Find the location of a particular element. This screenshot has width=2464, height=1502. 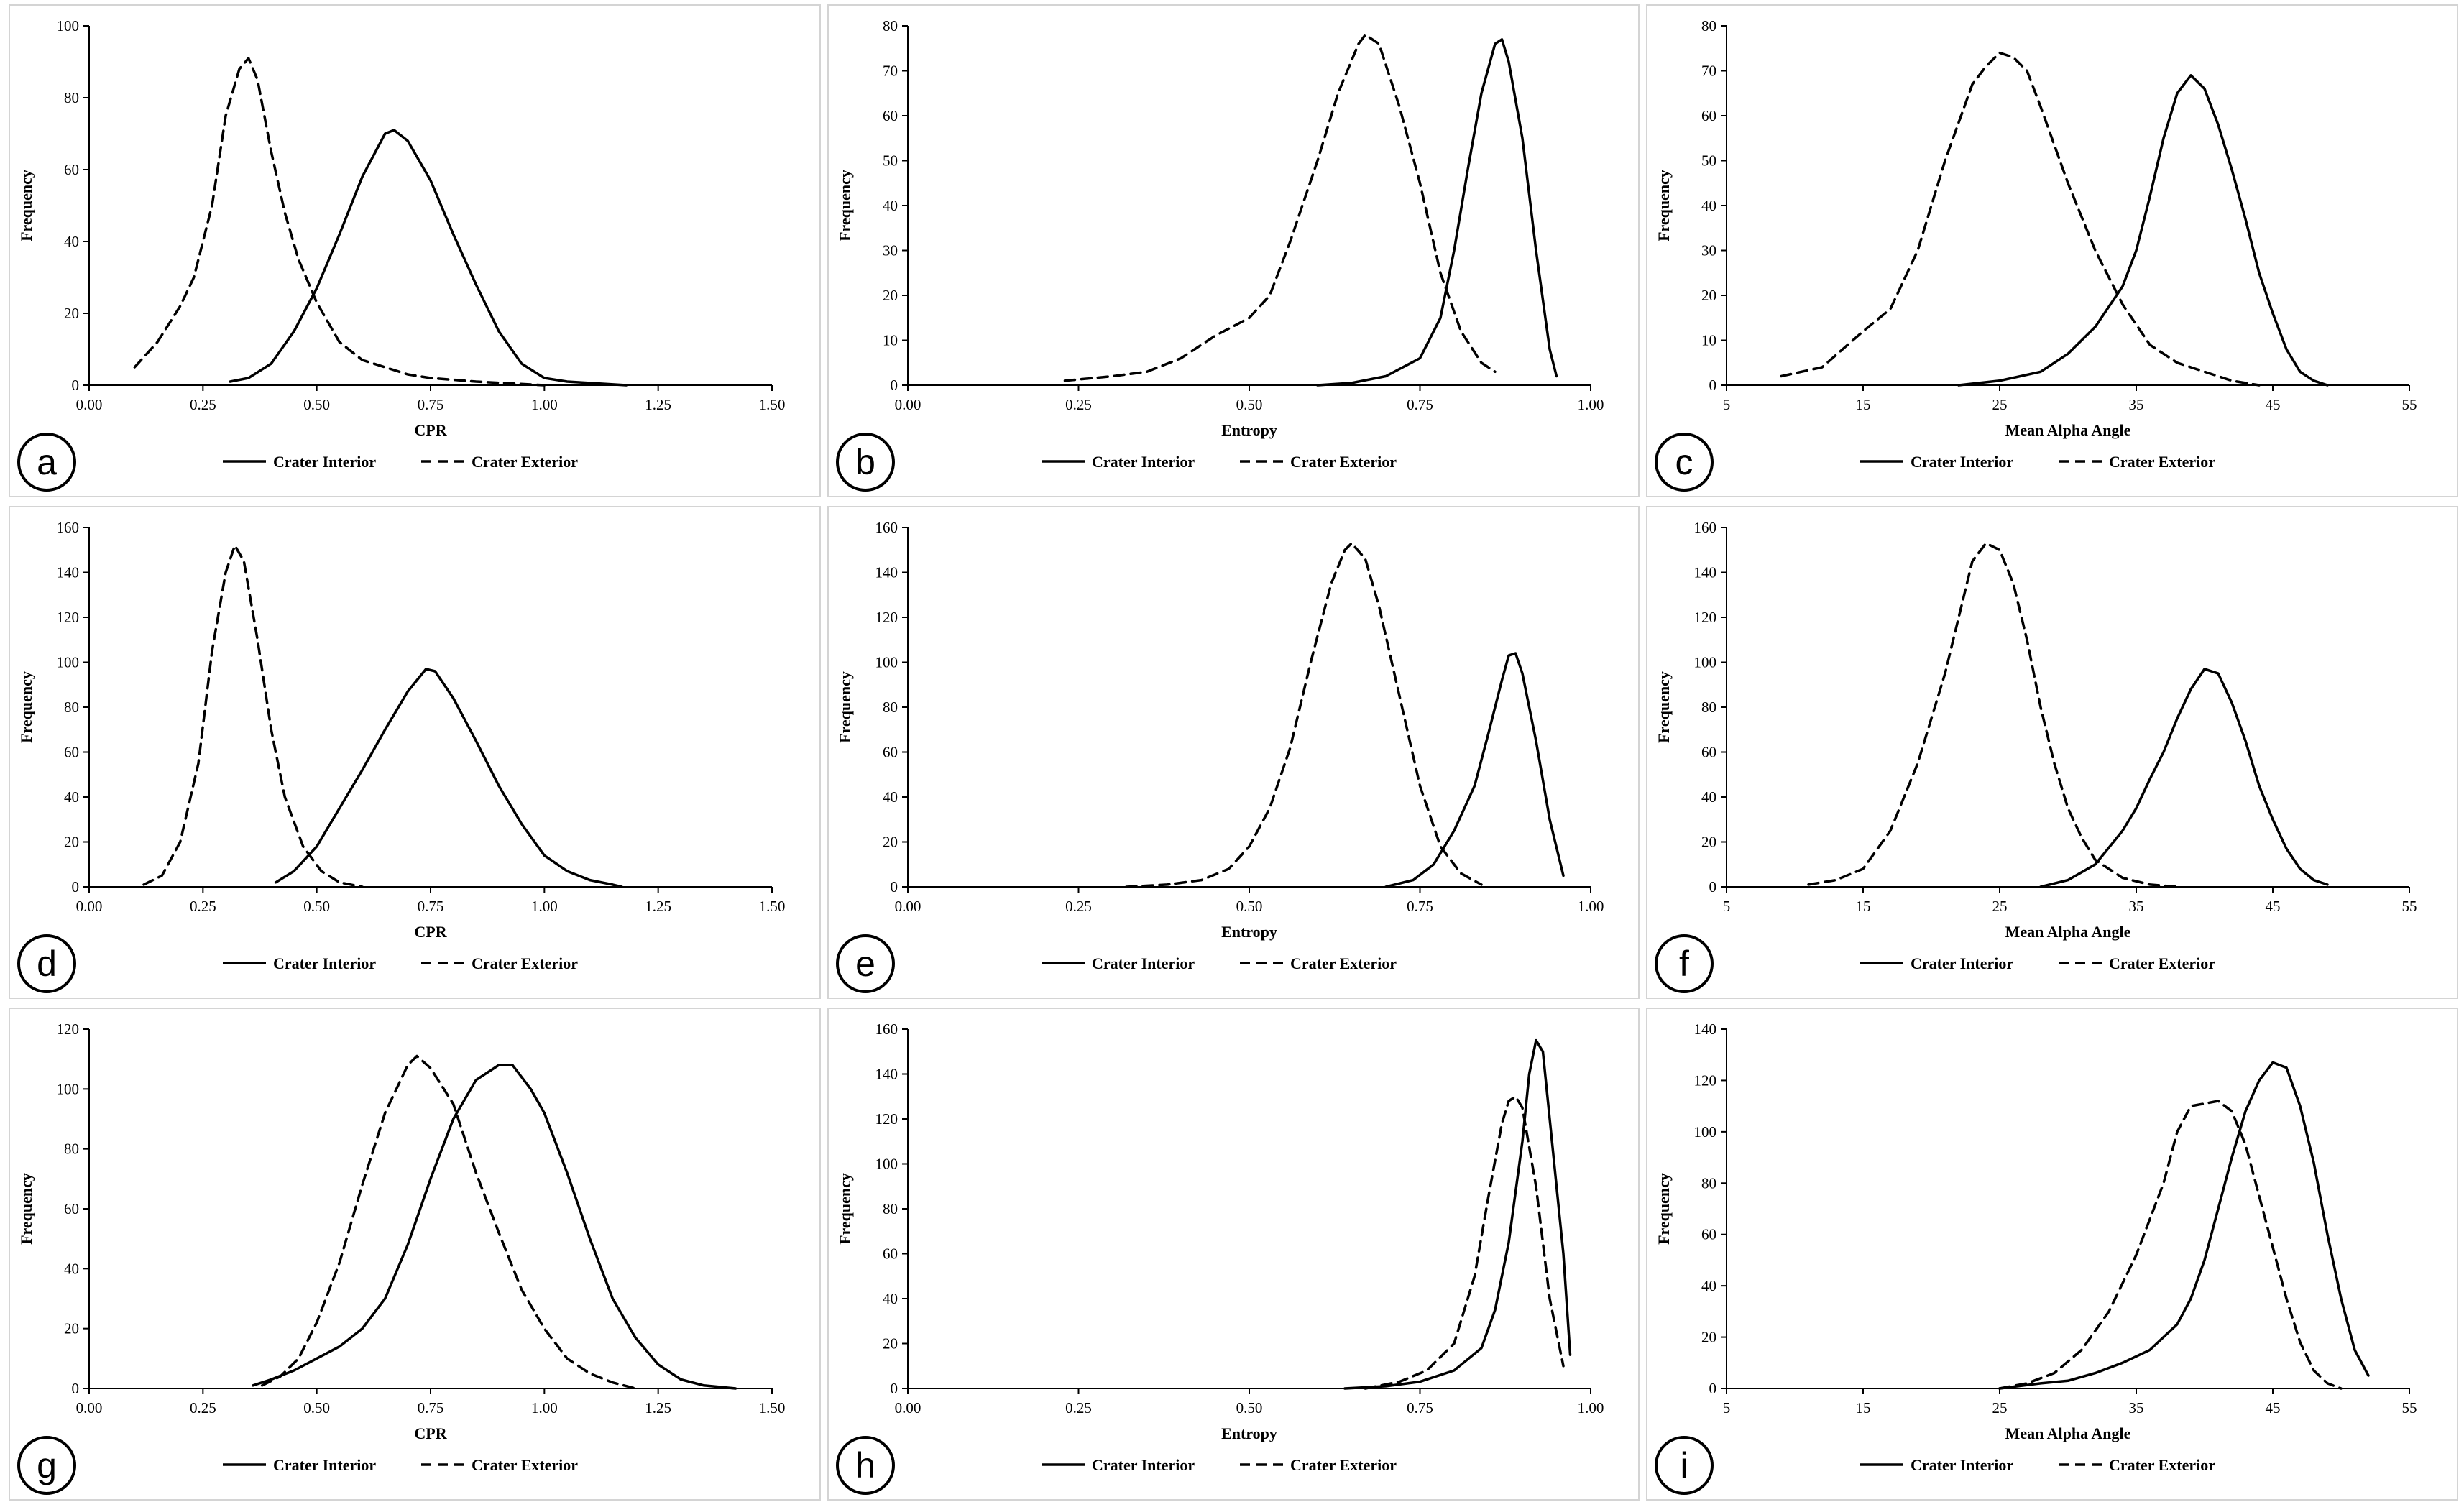

x-tick-label: 1.50 is located at coordinates (772, 1407).